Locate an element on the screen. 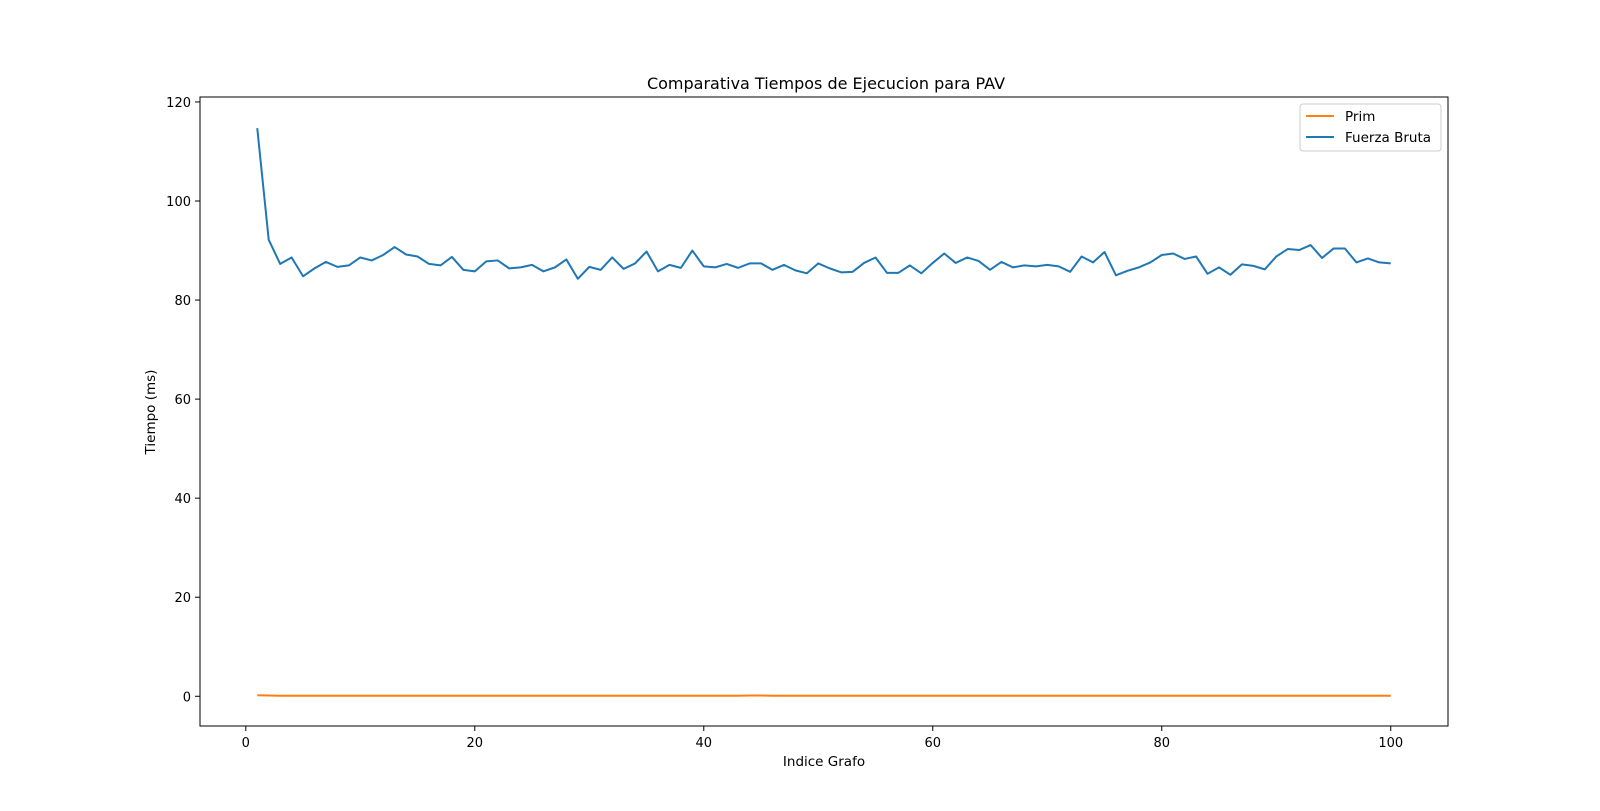  y-tick-label: 80 is located at coordinates (182, 301).